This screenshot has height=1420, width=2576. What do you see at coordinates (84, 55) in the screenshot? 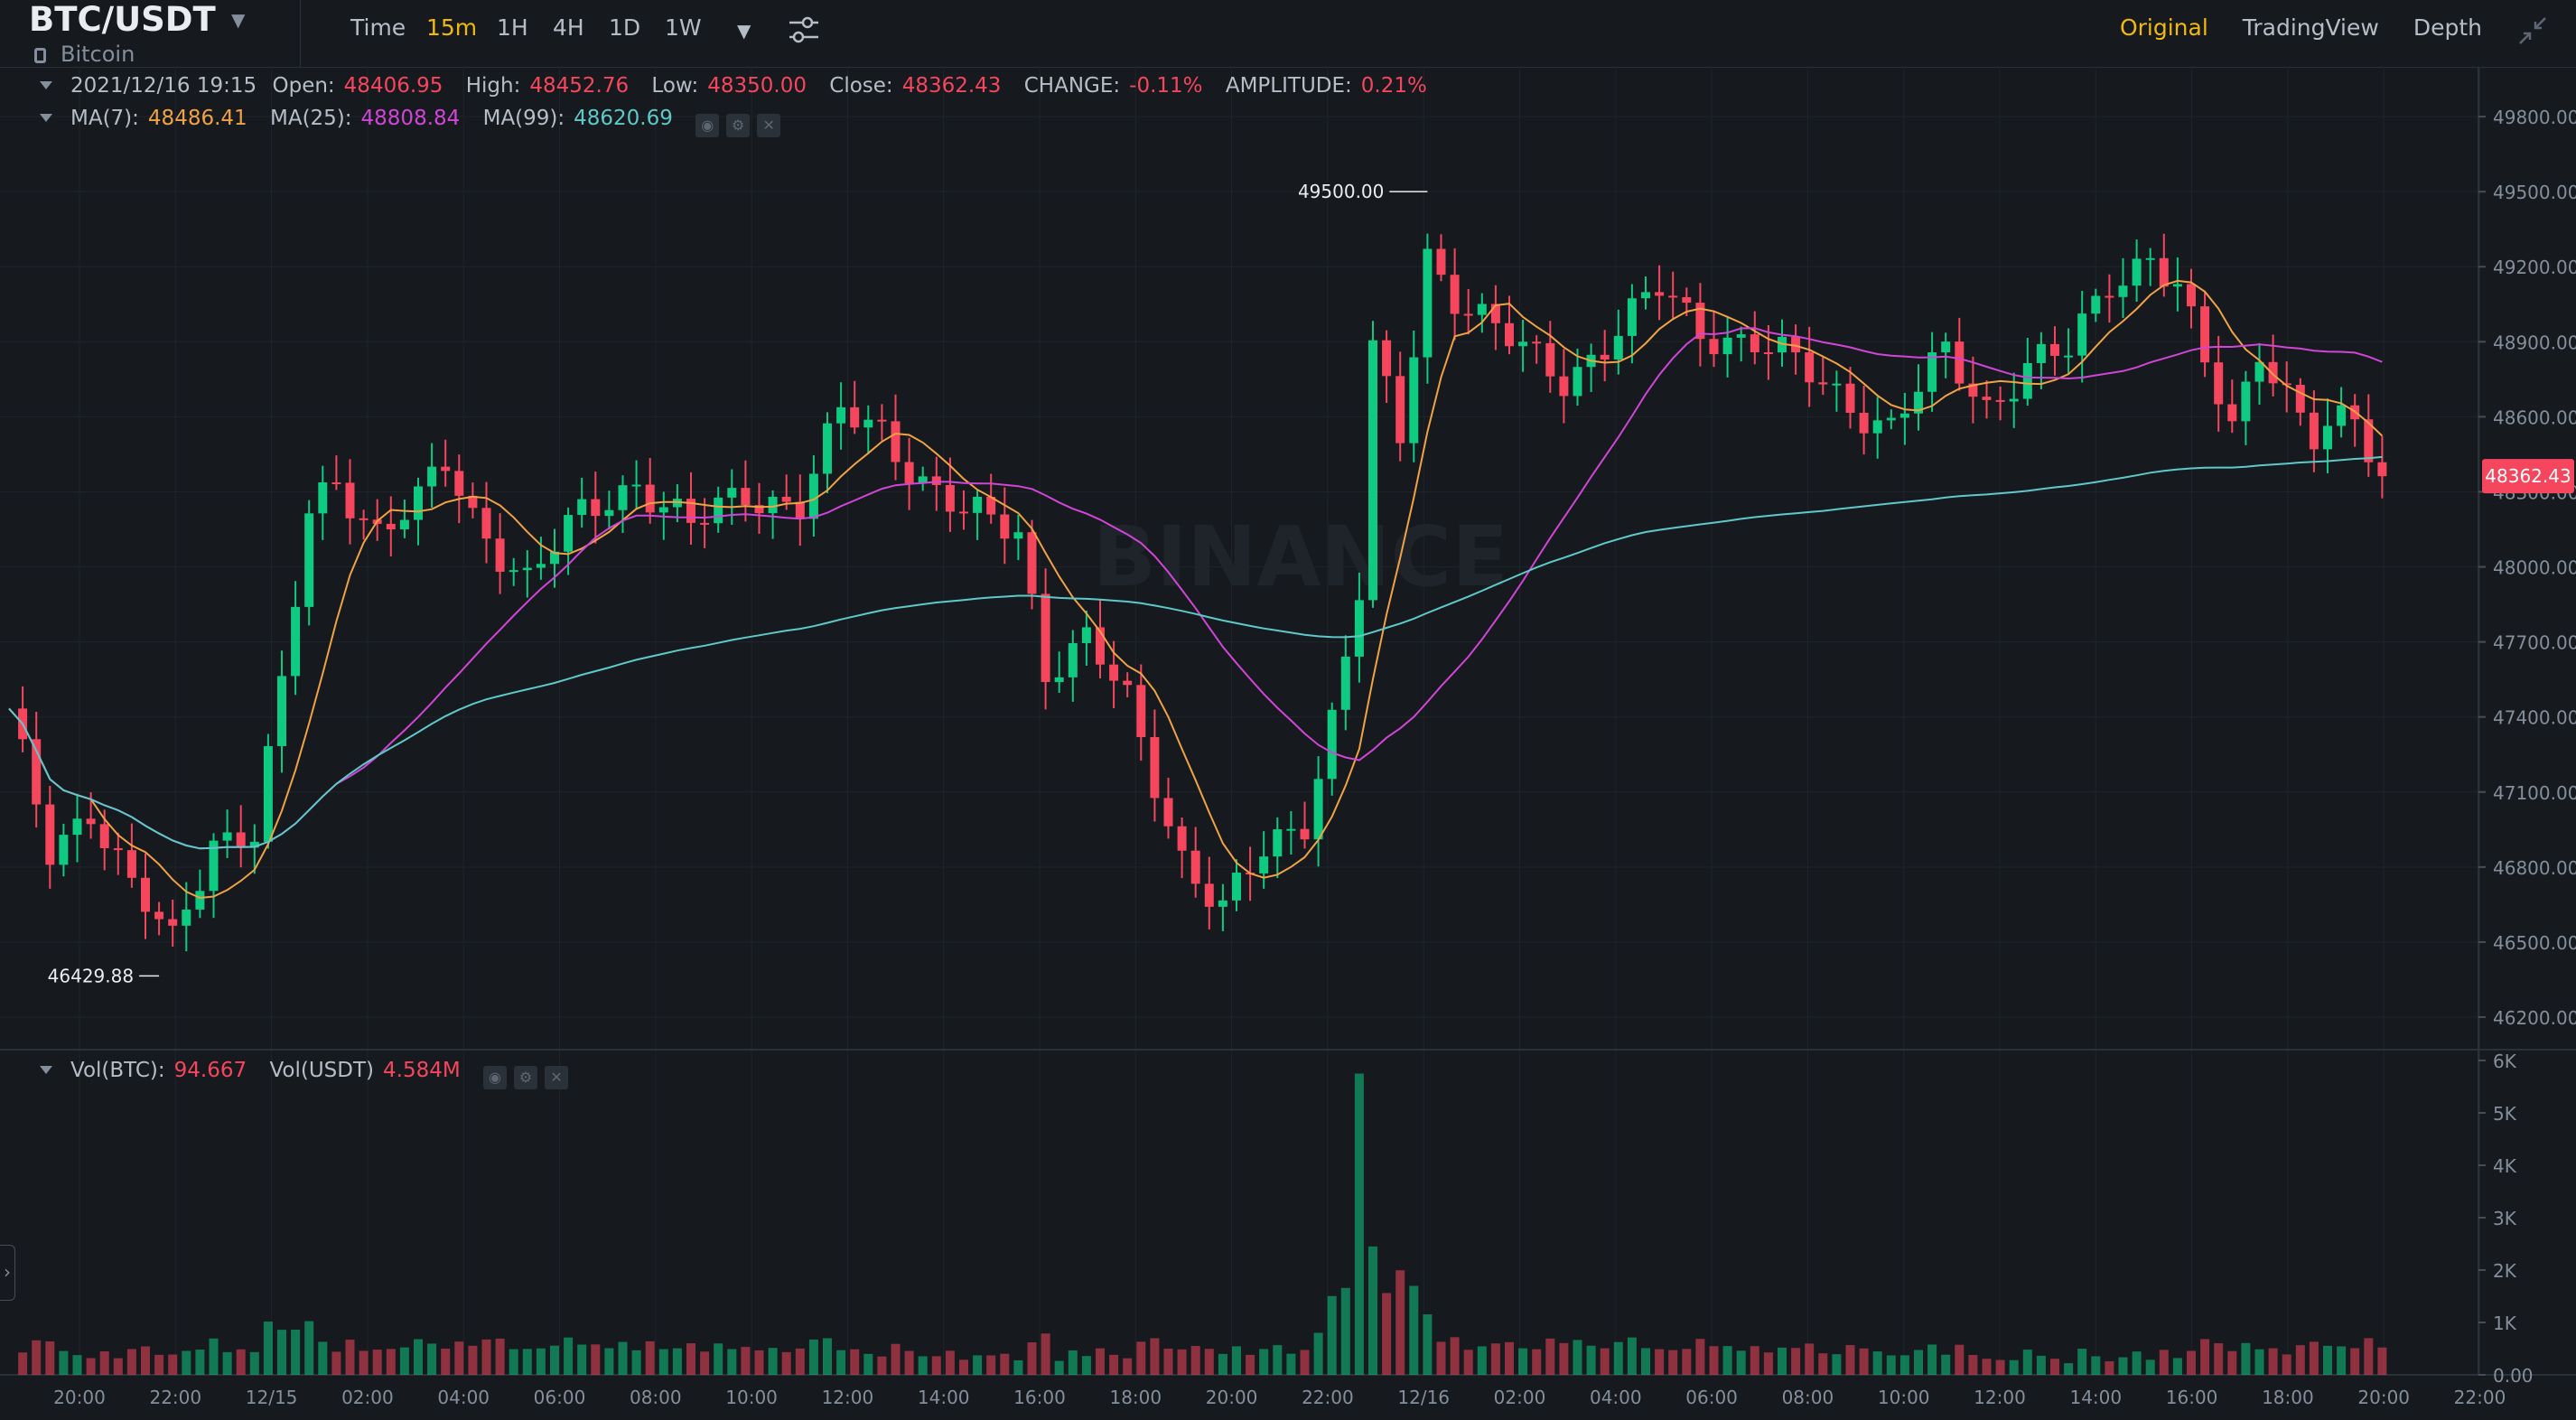
I see `coin-name: Bitcoin` at bounding box center [84, 55].